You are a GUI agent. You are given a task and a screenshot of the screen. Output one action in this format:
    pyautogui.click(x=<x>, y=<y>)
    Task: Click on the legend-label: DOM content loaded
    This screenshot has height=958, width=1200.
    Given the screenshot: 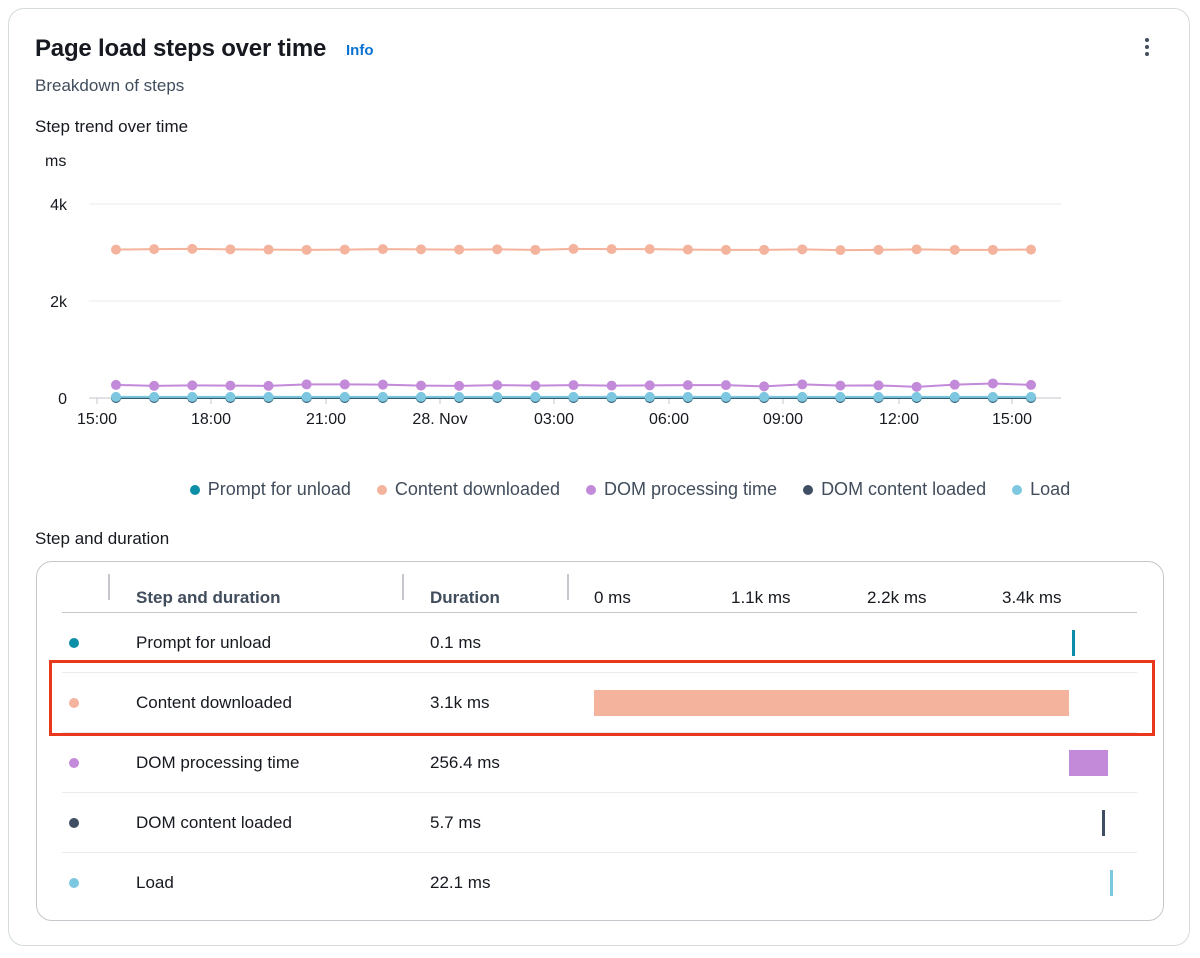 What is the action you would take?
    pyautogui.click(x=904, y=489)
    